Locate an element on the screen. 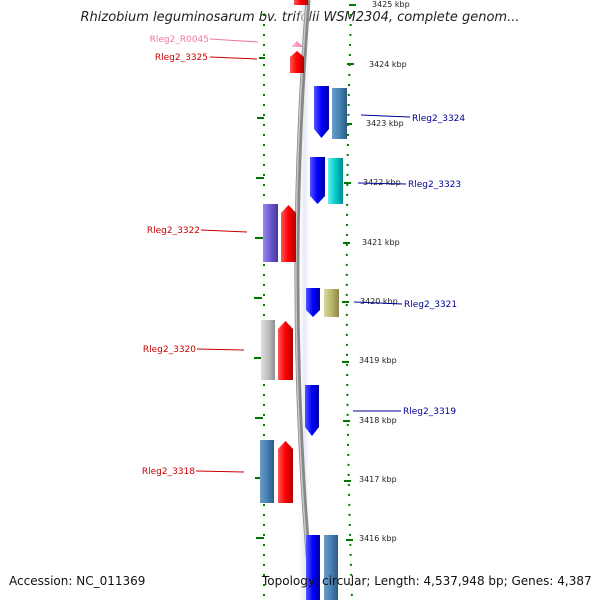 Image resolution: width=600 pixels, height=600 pixels. gene-label-rleg2-3322: Rleg2_3322 is located at coordinates (173, 231).